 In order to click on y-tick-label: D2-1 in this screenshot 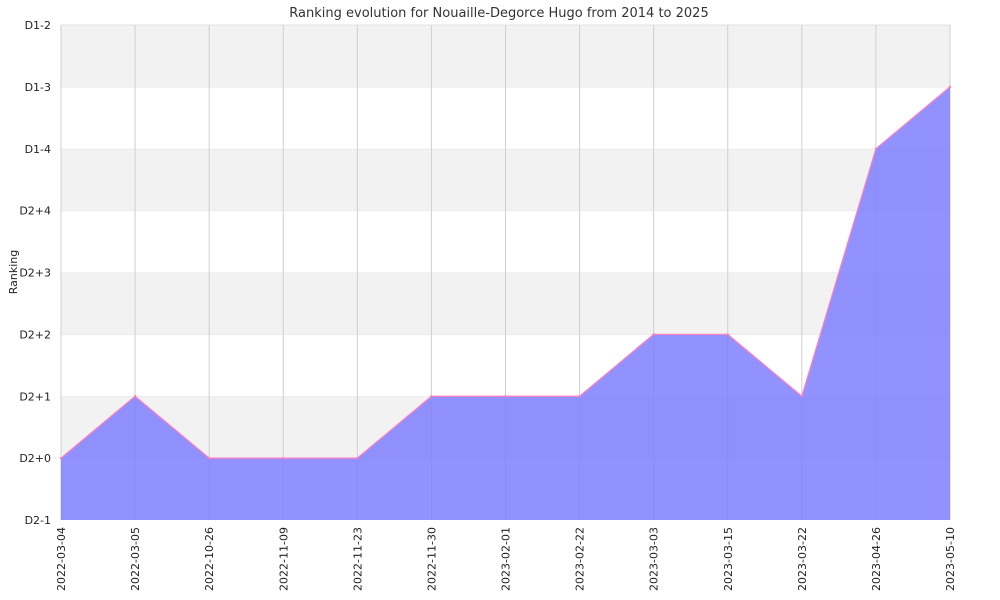, I will do `click(38, 520)`.